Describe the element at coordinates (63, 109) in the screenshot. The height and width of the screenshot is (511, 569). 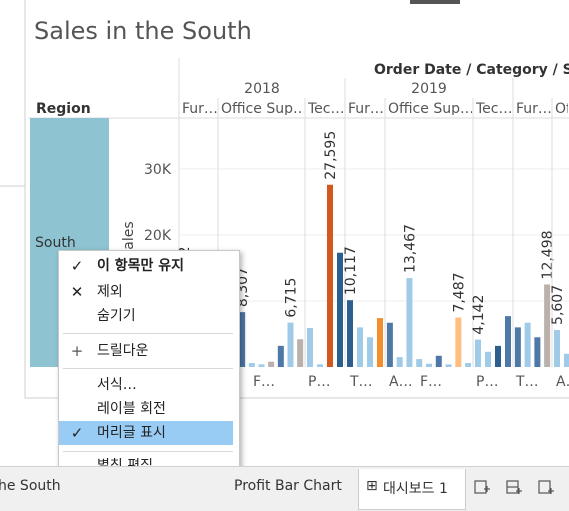
I see `row-header: Region` at that location.